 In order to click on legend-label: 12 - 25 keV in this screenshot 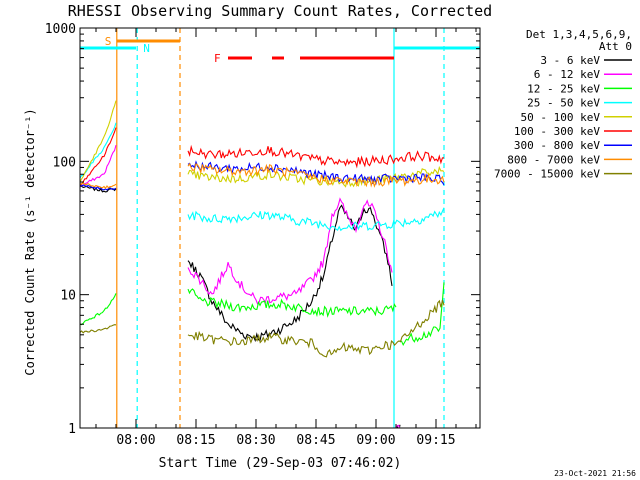, I will do `click(563, 88)`.